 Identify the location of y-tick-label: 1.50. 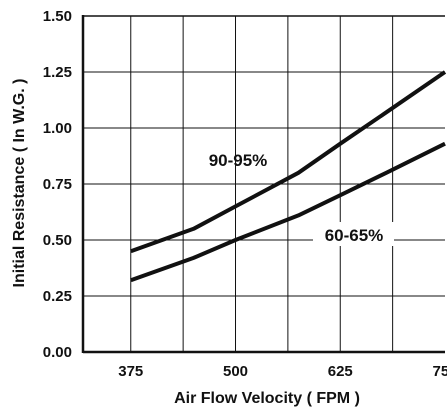
(57, 16).